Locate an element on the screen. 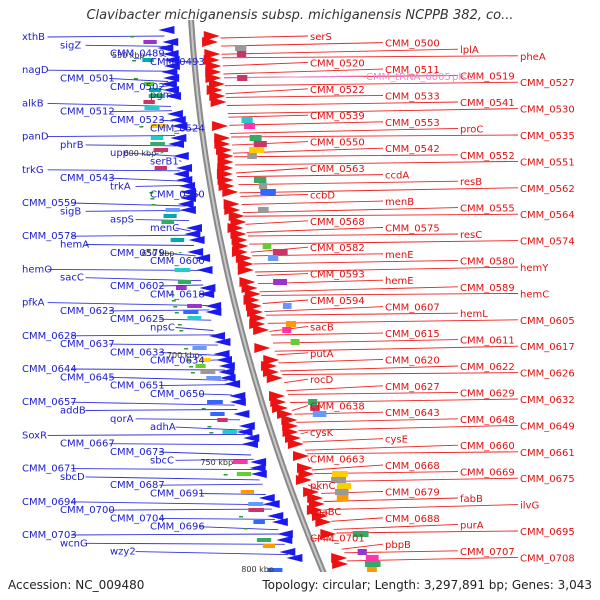 This screenshot has width=600, height=600. left-gene-label: serB1 is located at coordinates (164, 162).